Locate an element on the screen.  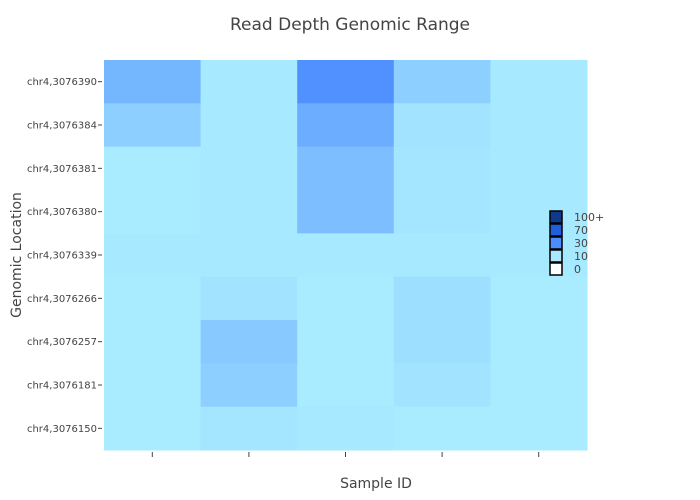
y-tick-label: chr4,3076266 is located at coordinates (62, 299).